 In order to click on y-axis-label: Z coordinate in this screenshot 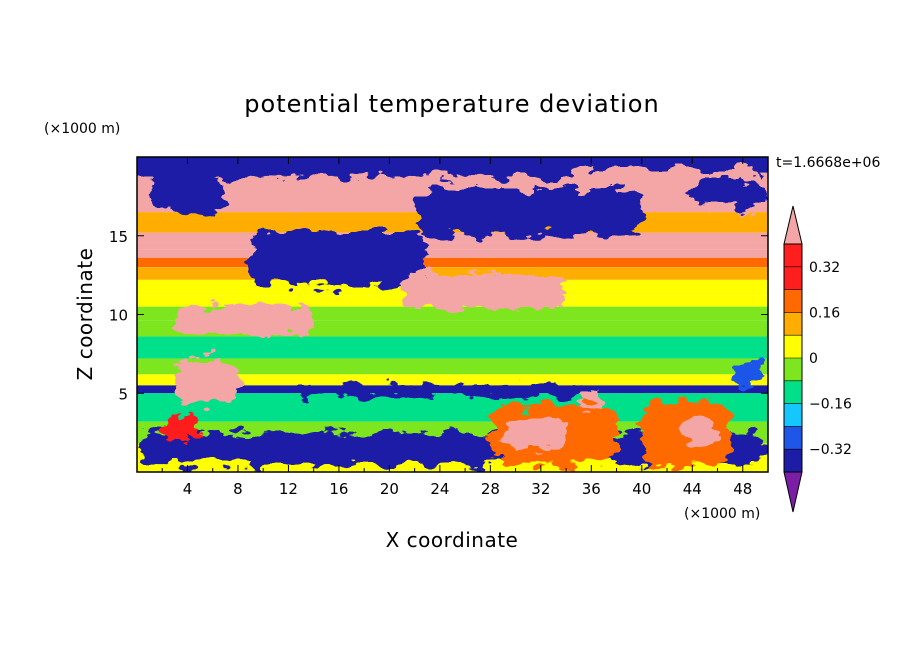, I will do `click(85, 314)`.